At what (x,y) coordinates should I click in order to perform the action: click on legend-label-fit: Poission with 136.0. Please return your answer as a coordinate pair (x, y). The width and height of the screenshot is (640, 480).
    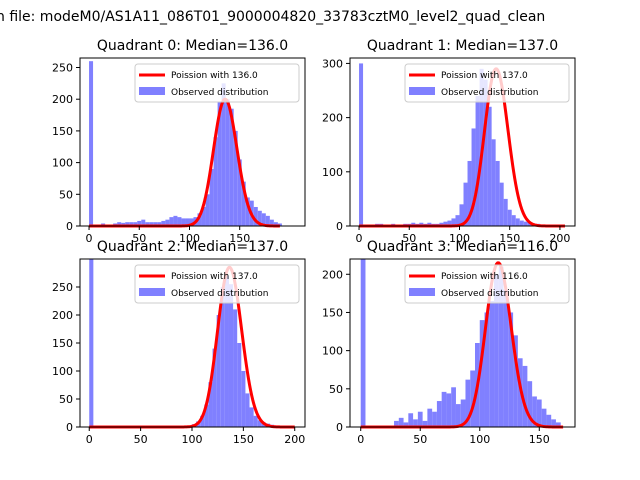
    Looking at the image, I should click on (214, 76).